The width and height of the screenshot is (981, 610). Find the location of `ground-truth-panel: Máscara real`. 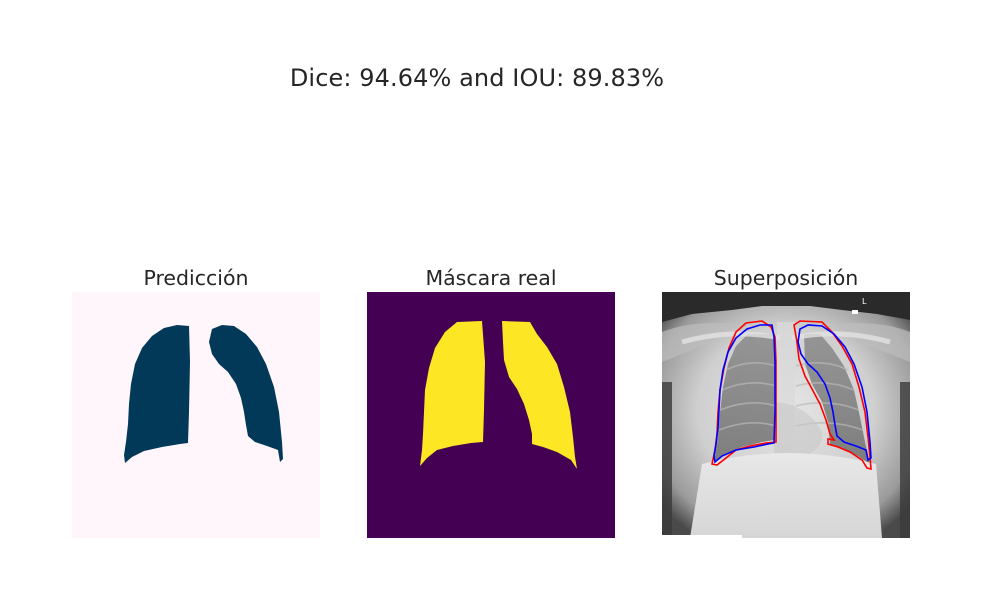

ground-truth-panel: Máscara real is located at coordinates (491, 402).